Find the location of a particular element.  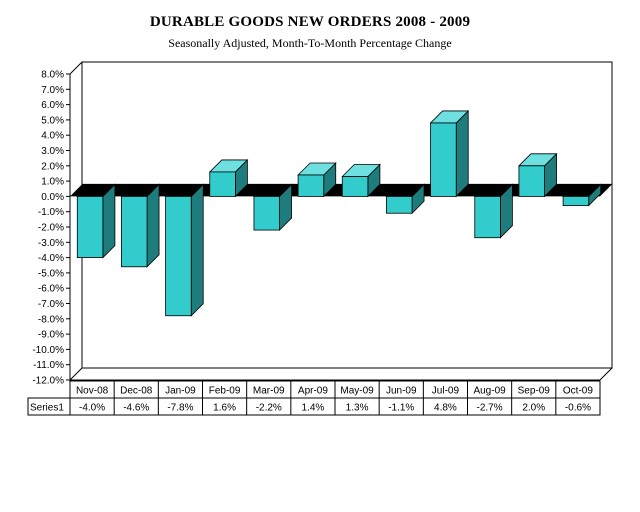

wall-edge-top is located at coordinates (76, 68).